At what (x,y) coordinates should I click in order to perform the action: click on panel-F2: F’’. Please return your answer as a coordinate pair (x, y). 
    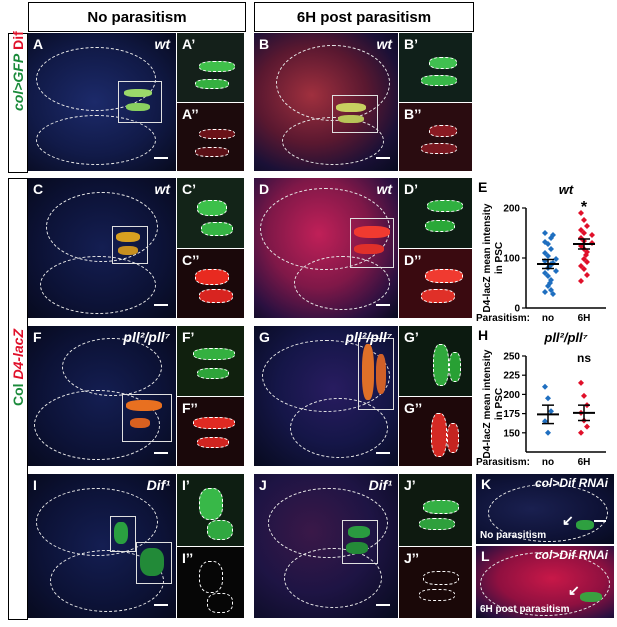
    Looking at the image, I should click on (210, 431).